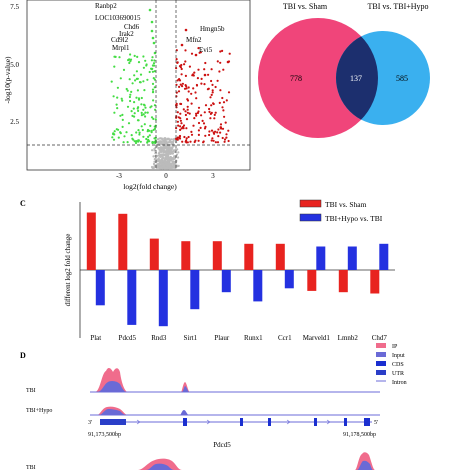  What do you see at coordinates (39, 411) in the screenshot?
I see `track-label-tbi-hypo: TBI+Hypo` at bounding box center [39, 411].